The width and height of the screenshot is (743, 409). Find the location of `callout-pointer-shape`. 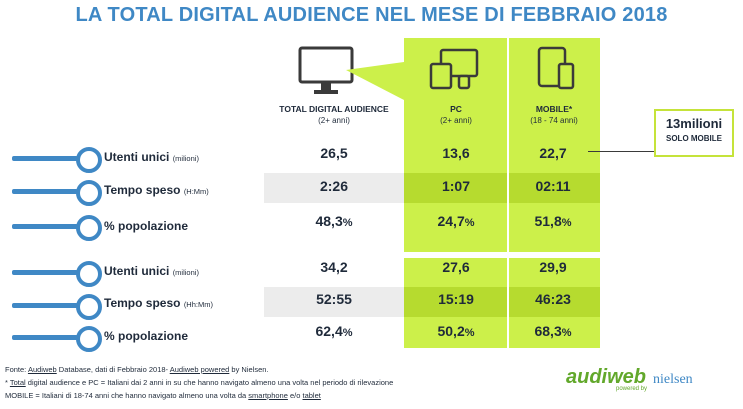

callout-pointer-shape is located at coordinates (375, 81).